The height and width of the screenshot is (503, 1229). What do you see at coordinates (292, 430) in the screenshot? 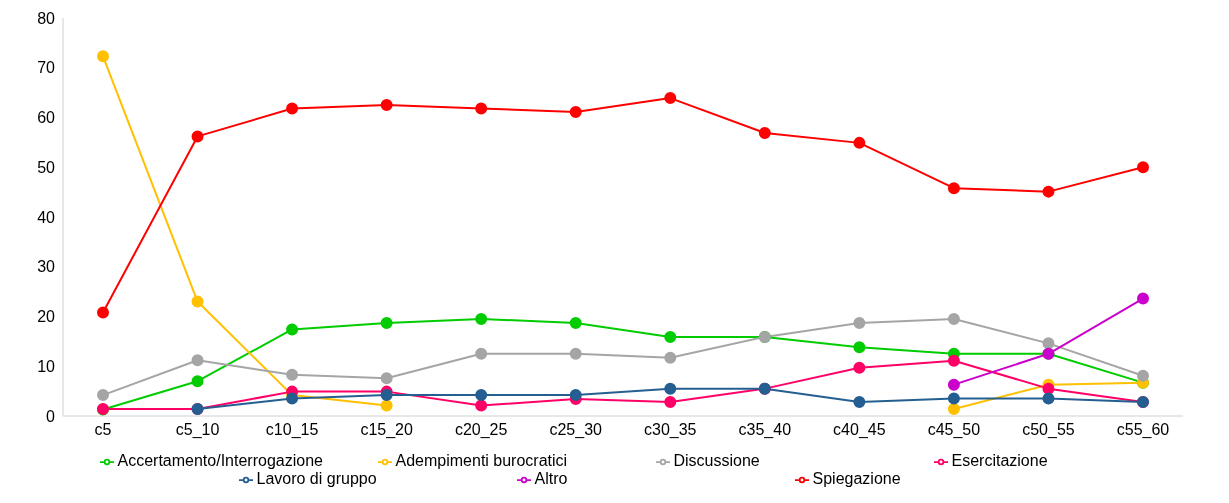
I see `x-tick-label: c10_15` at bounding box center [292, 430].